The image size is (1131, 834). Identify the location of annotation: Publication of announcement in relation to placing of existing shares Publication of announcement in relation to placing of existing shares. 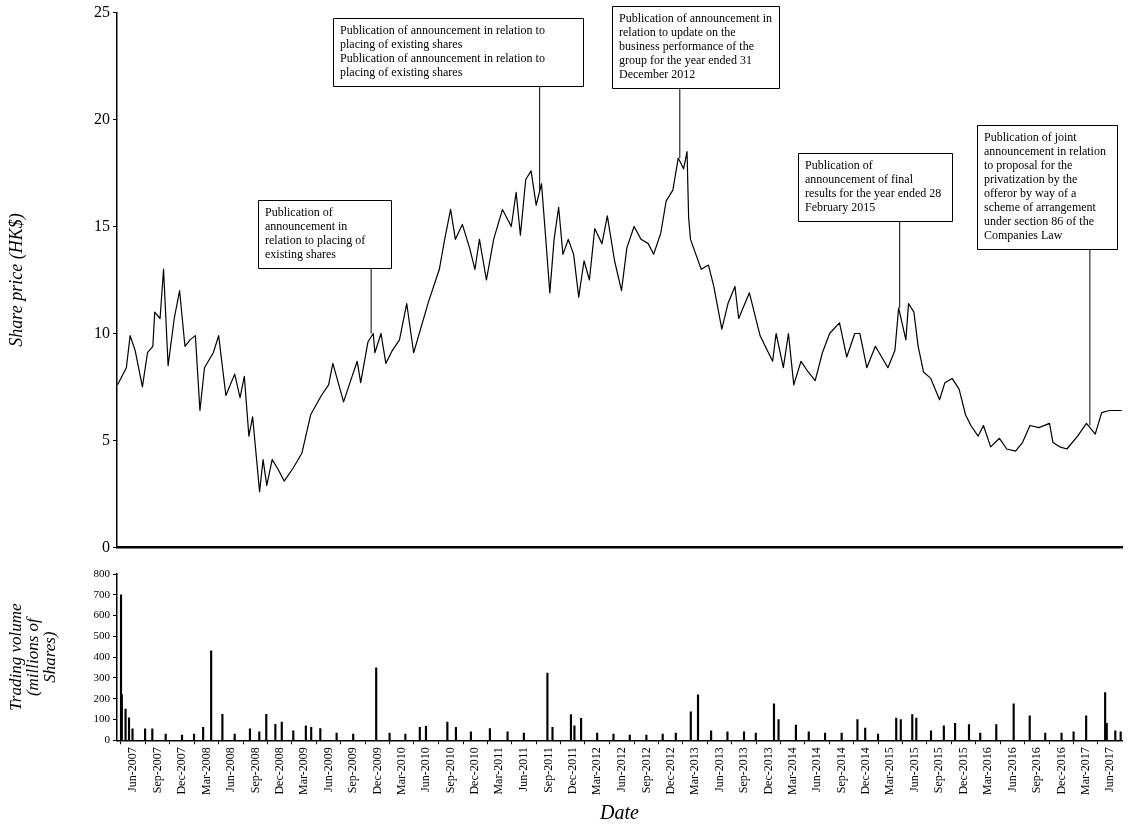
(442, 51).